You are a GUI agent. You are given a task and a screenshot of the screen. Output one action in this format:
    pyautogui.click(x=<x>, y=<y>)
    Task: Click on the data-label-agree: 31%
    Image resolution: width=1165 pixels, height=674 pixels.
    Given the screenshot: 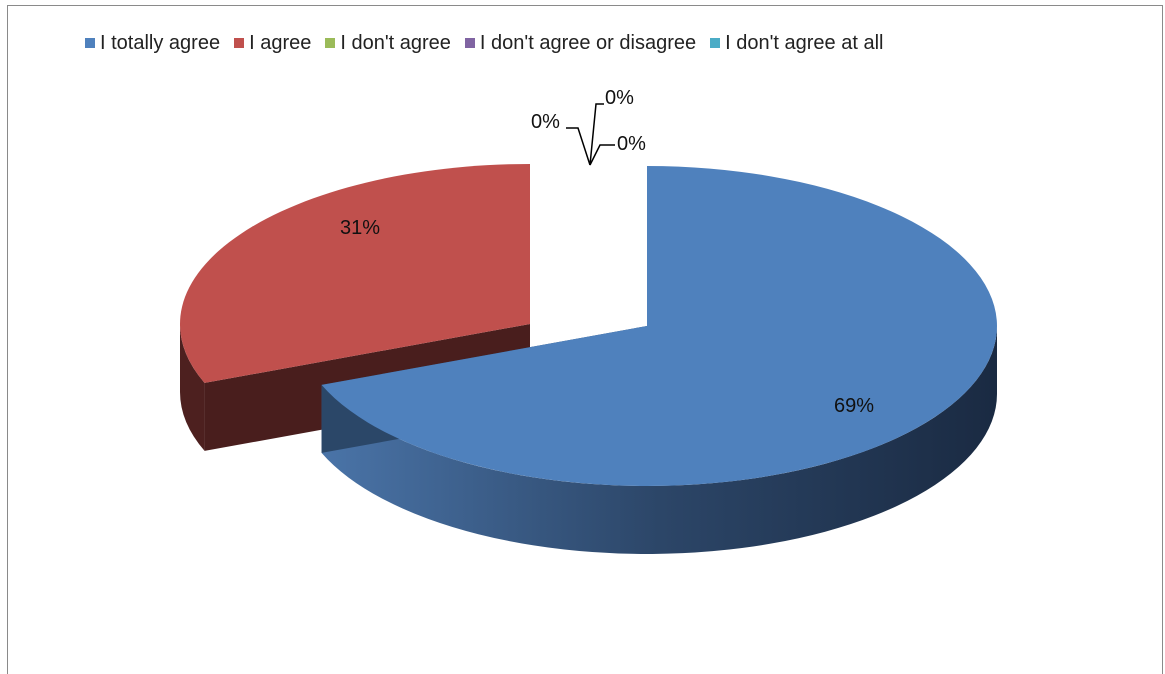 What is the action you would take?
    pyautogui.click(x=360, y=228)
    